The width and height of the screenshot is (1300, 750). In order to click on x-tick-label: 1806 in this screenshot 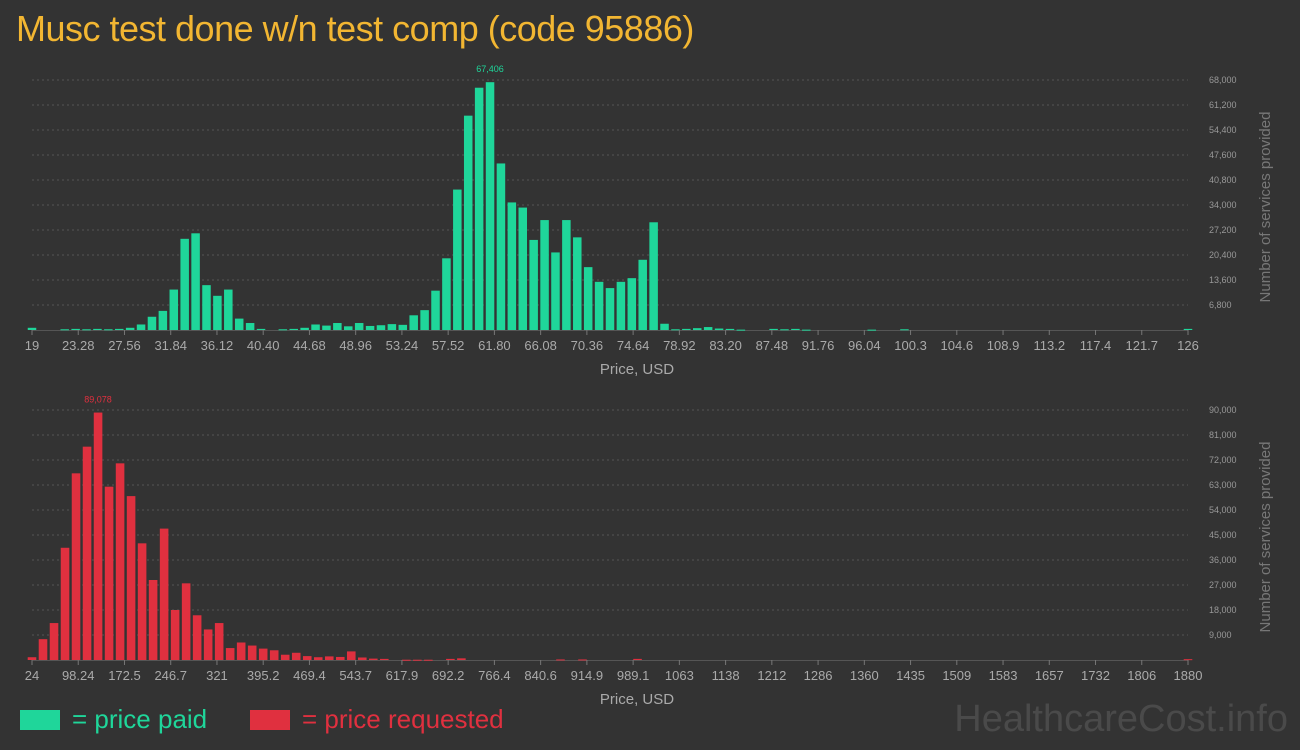, I will do `click(1141, 675)`.